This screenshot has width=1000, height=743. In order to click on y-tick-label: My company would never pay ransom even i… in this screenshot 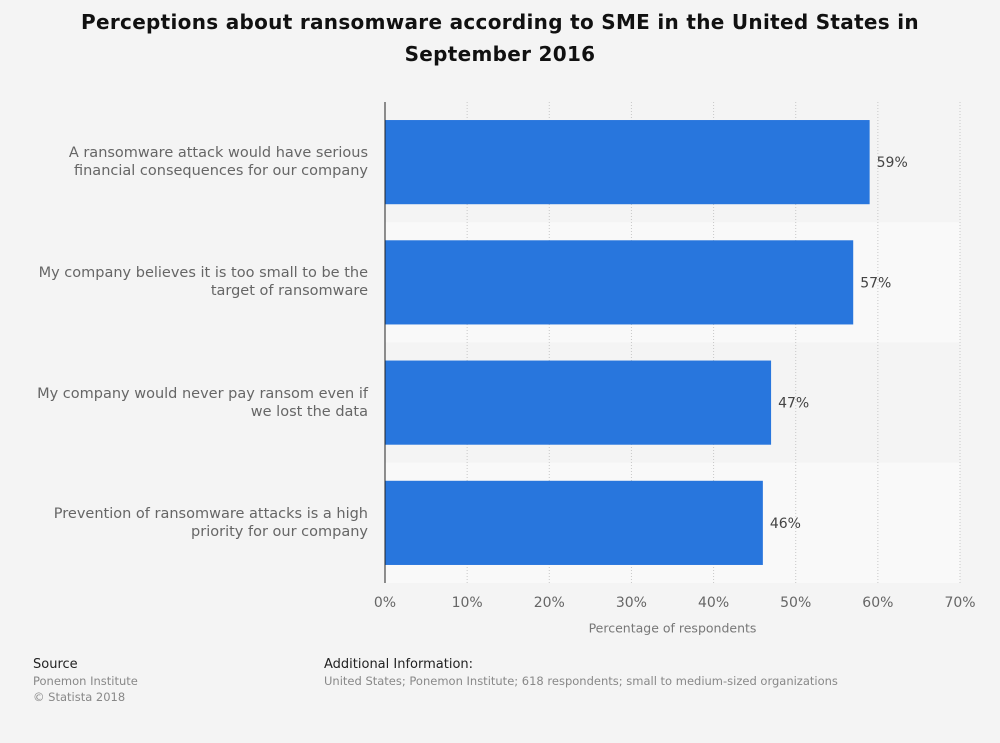, I will do `click(202, 402)`.